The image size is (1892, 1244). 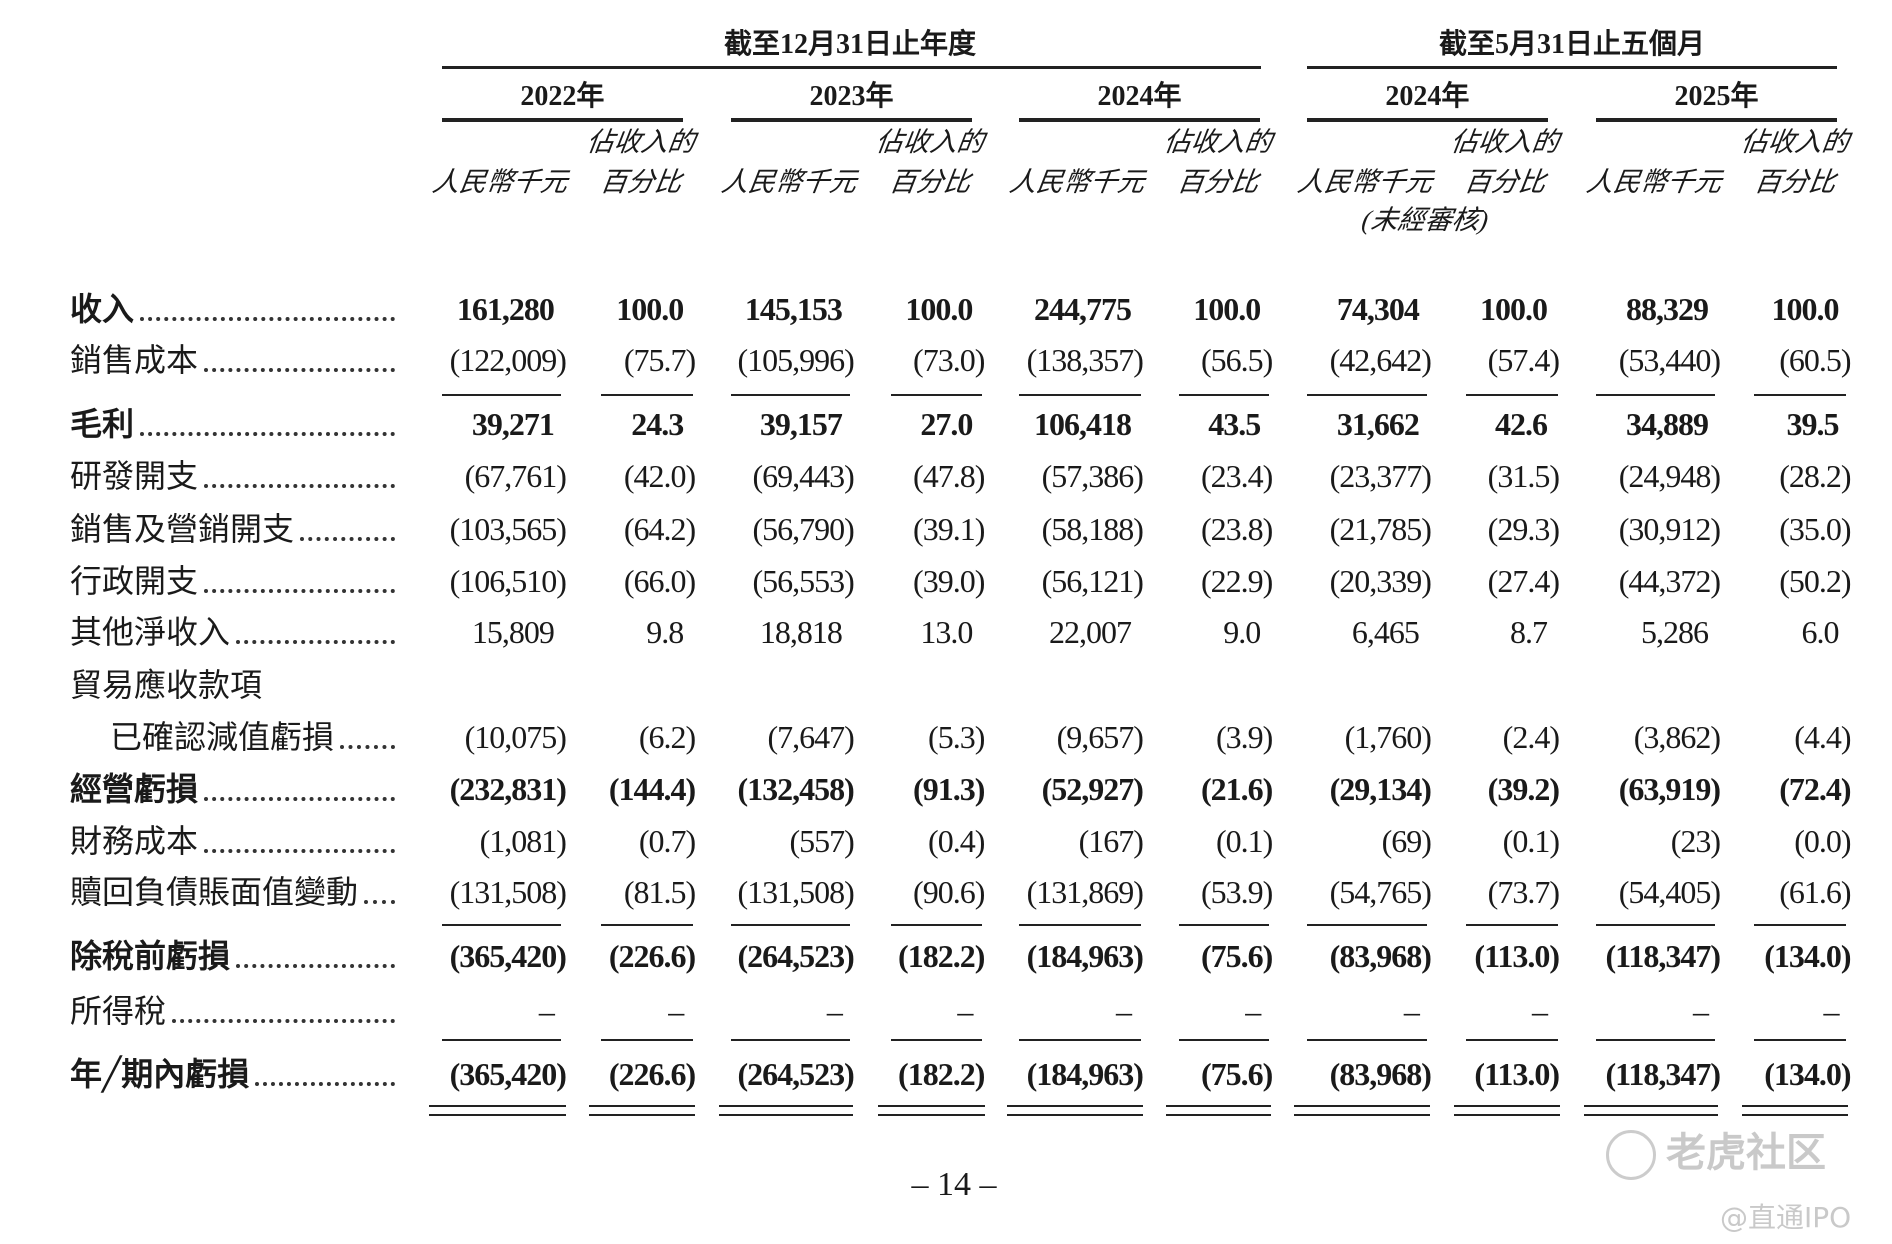 I want to click on table-cell: (232,831), so click(x=508, y=788).